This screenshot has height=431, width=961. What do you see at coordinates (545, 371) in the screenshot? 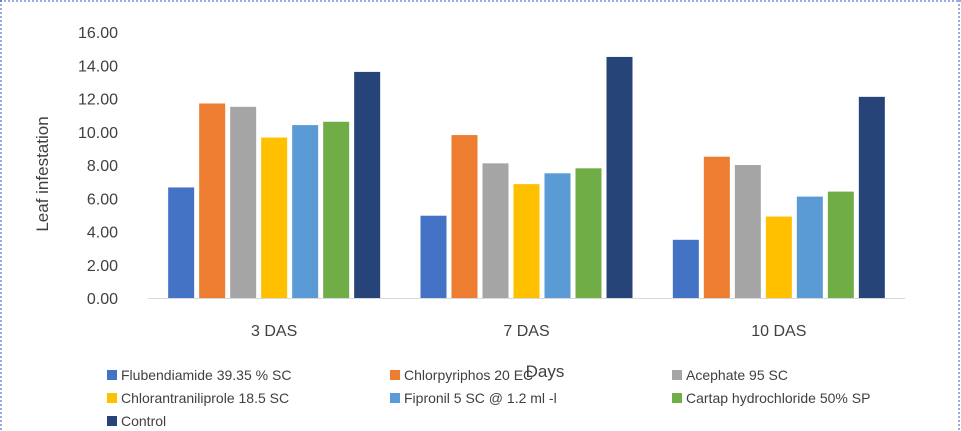
I see `x-axis-label: Days` at bounding box center [545, 371].